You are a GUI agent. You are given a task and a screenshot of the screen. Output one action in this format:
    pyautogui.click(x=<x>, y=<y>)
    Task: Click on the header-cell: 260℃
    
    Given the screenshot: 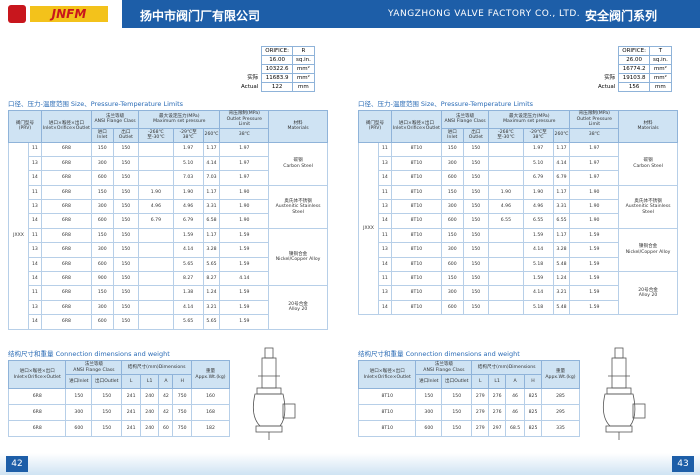 What is the action you would take?
    pyautogui.click(x=561, y=135)
    